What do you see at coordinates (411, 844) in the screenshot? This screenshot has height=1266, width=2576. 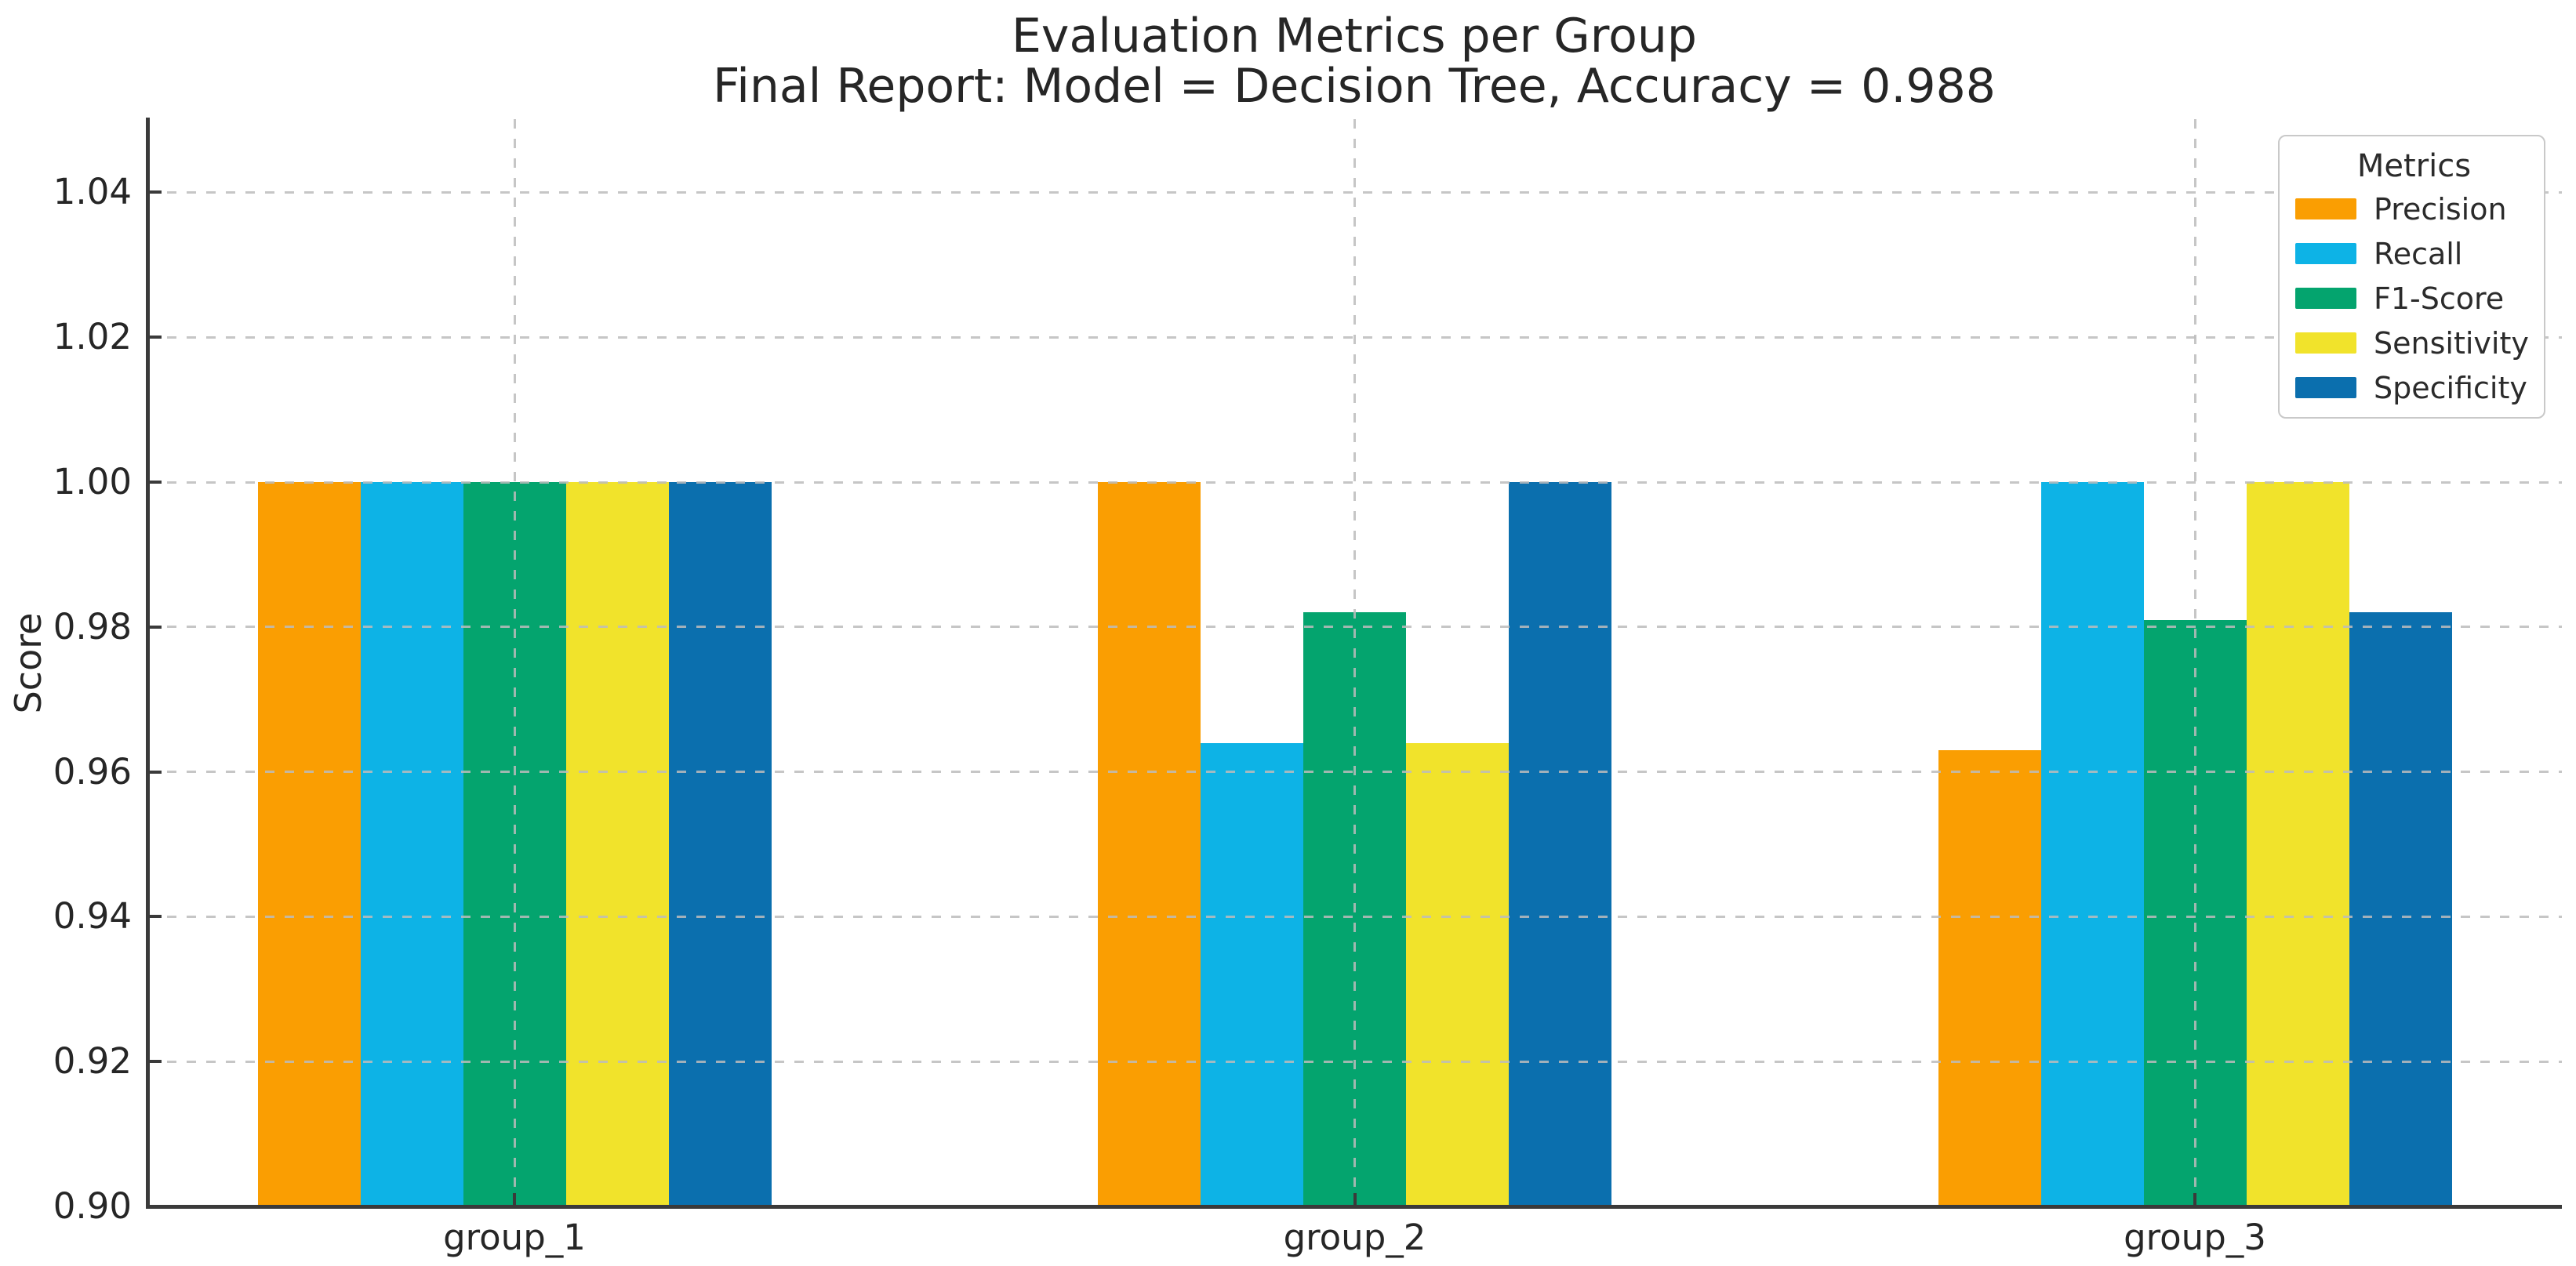 I see `bar-group_1-Recall` at bounding box center [411, 844].